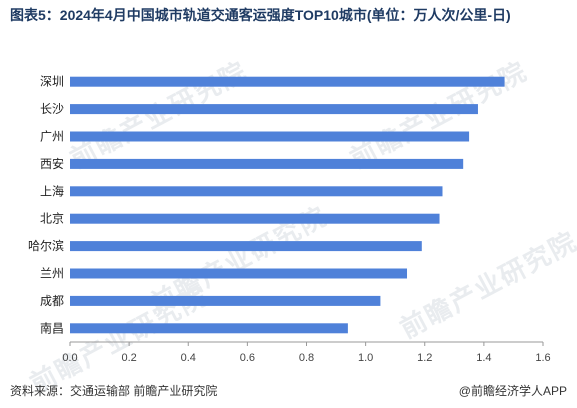 The width and height of the screenshot is (577, 408). Describe the element at coordinates (365, 358) in the screenshot. I see `x-tick-label: 1.0` at that location.